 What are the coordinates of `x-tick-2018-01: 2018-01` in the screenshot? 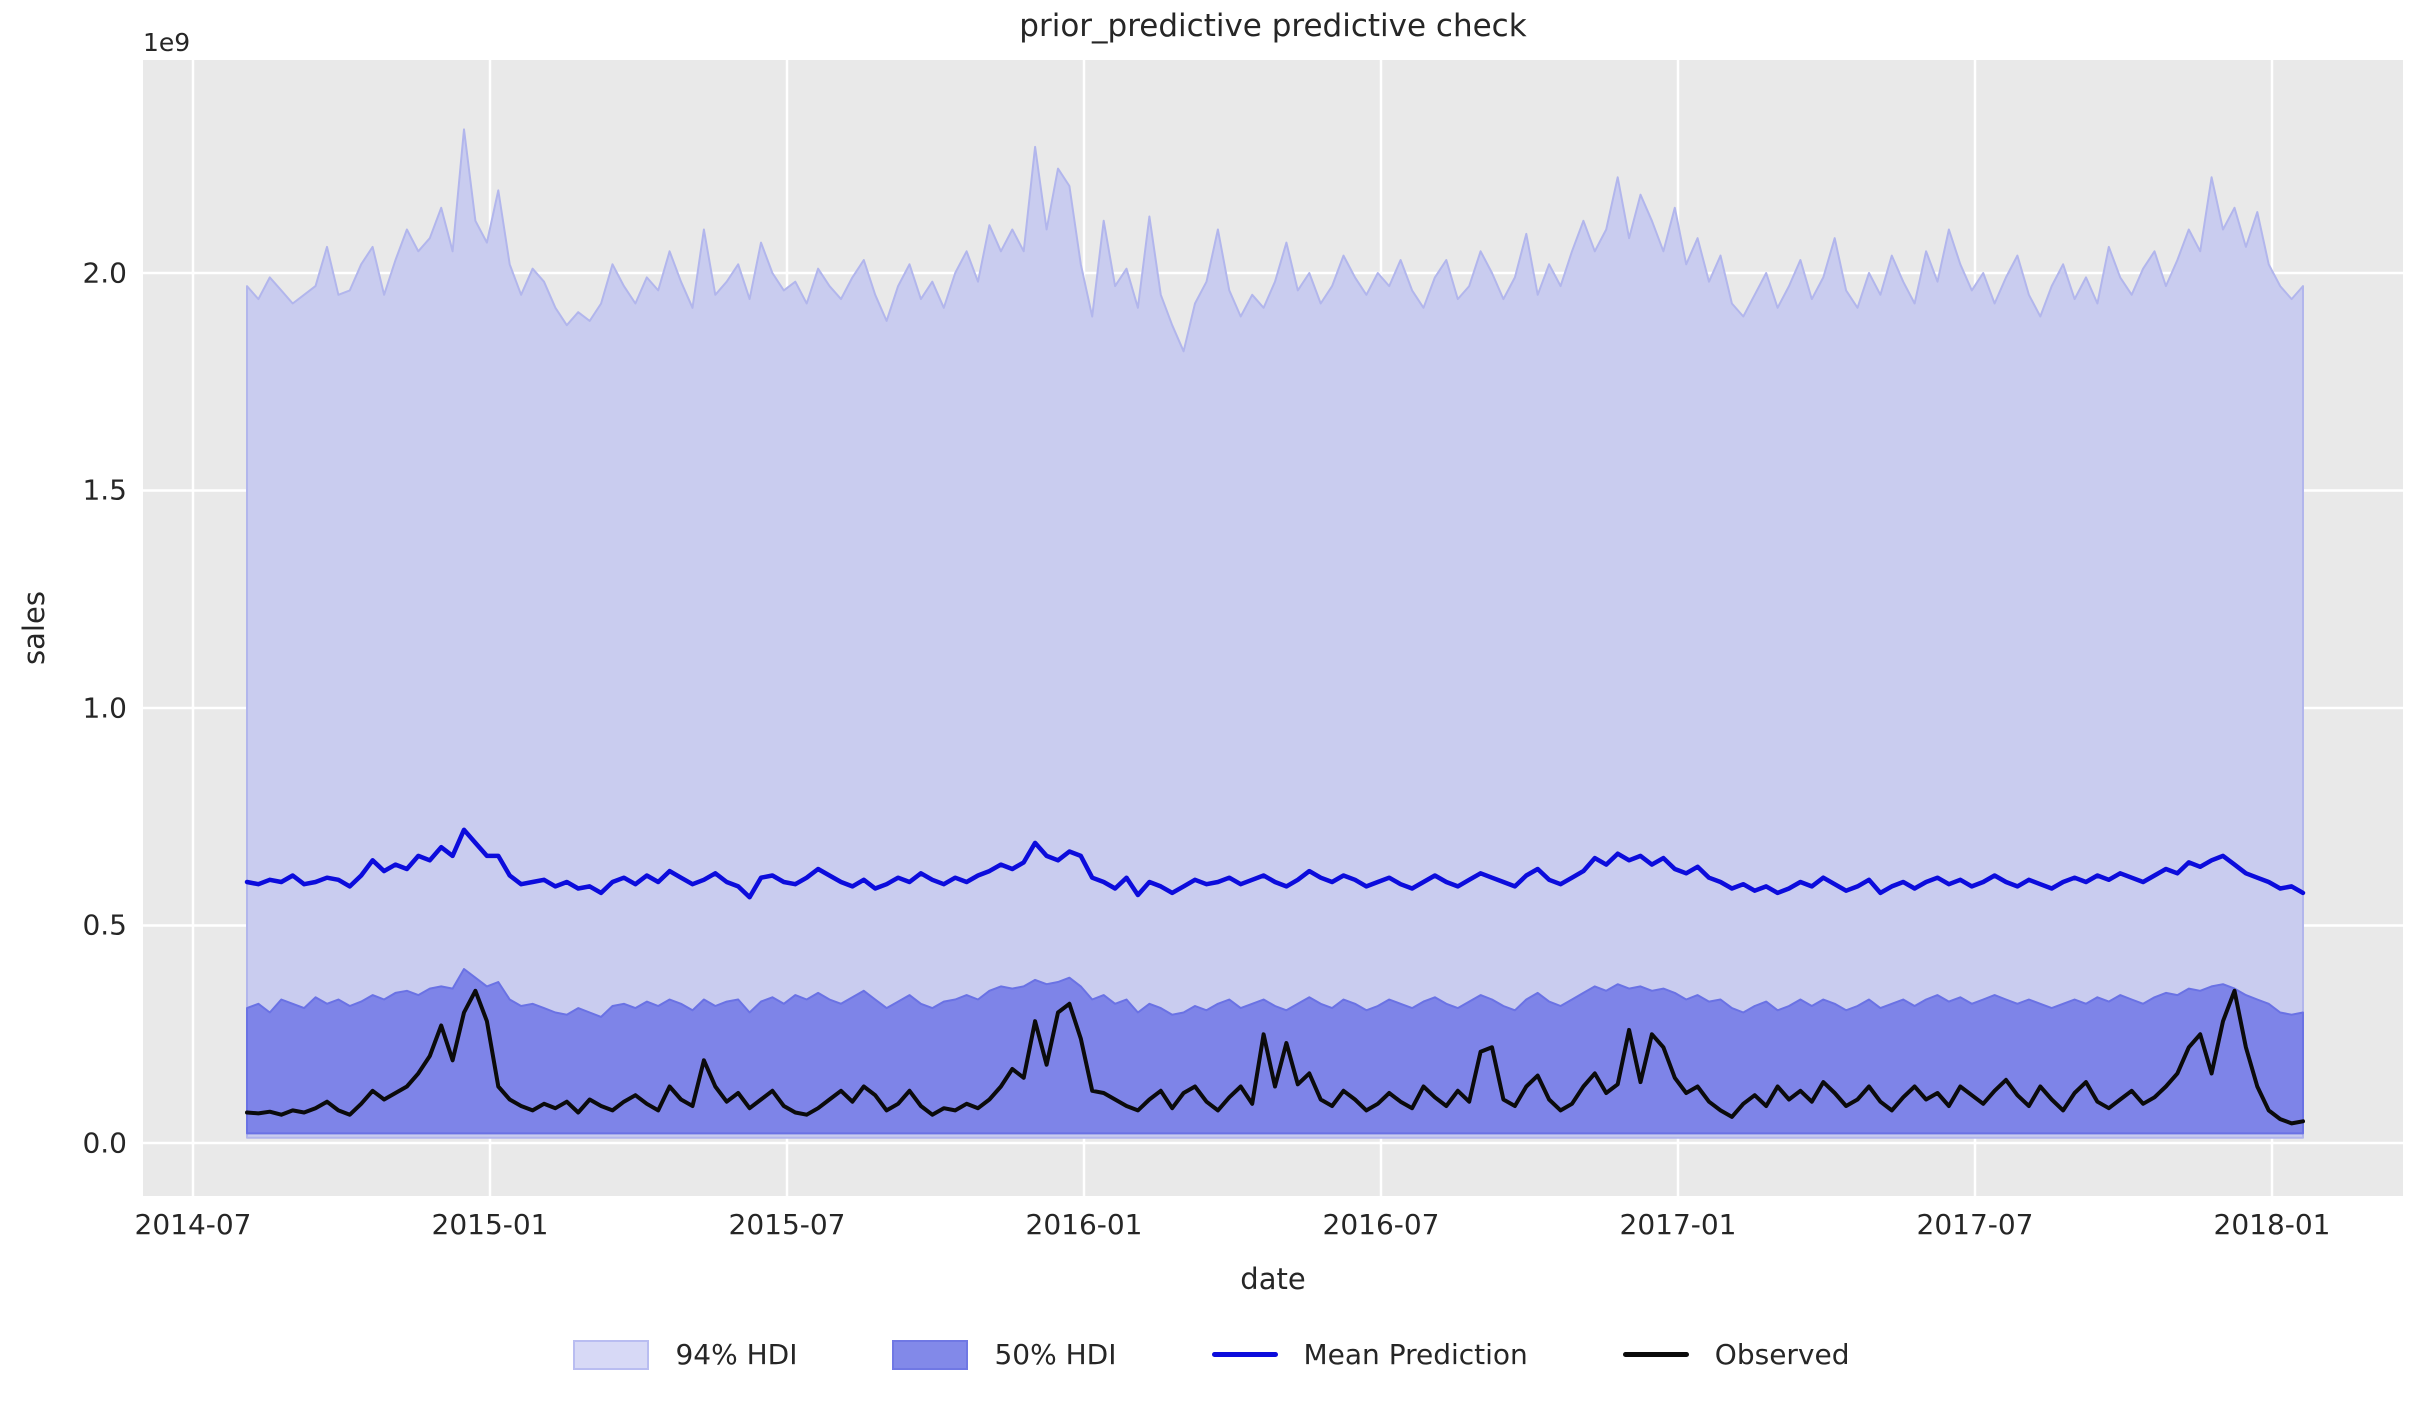 It's located at (2272, 1224).